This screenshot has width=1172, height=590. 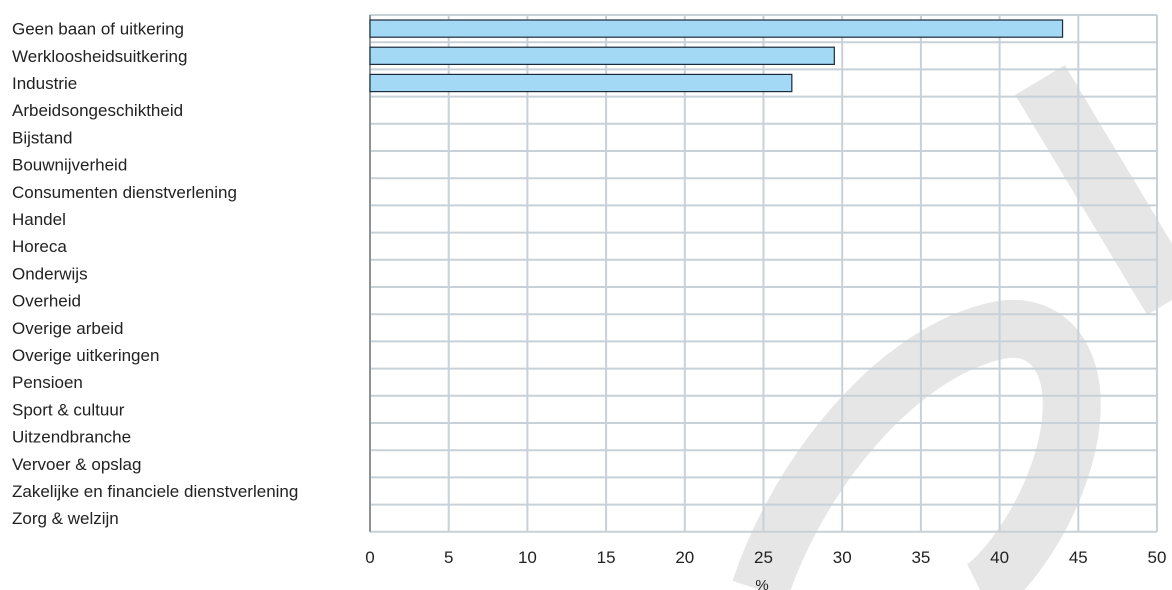 I want to click on x-tick-label: 5, so click(x=448, y=557).